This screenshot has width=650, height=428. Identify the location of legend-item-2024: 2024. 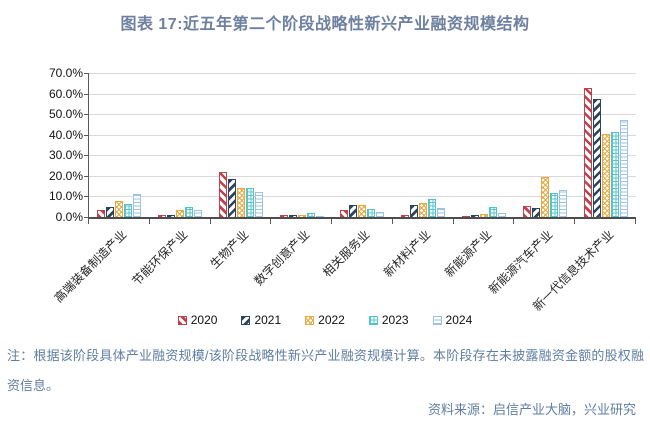
(452, 320).